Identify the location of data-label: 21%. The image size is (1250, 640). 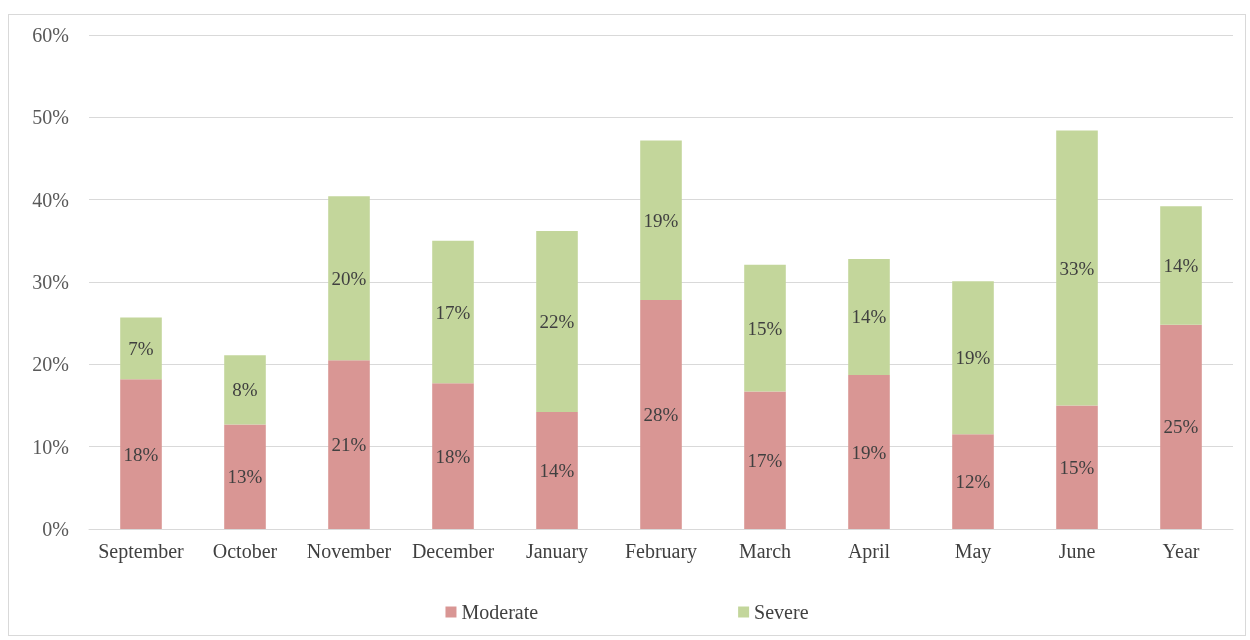
(349, 445).